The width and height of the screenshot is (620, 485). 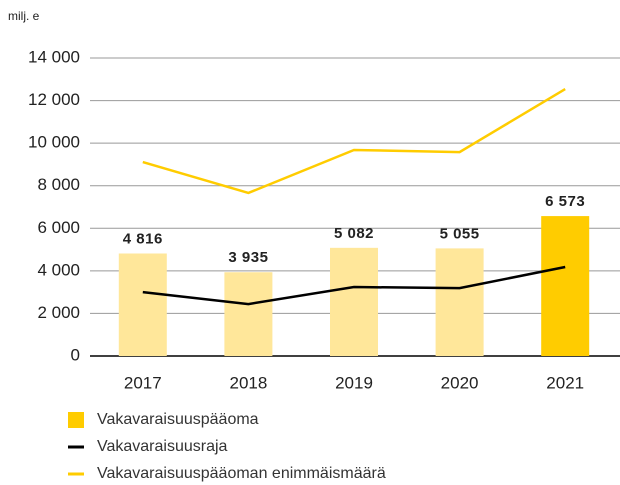 I want to click on legend-label: Vakavaraisuuspääoma, so click(x=178, y=419).